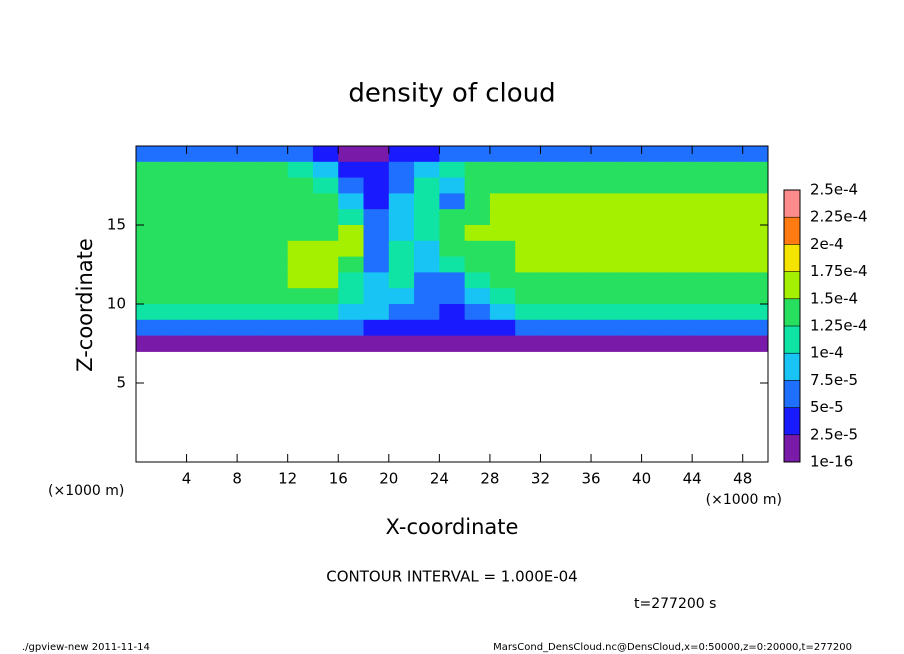 This screenshot has height=654, width=904. I want to click on x-tick-label: 4, so click(187, 479).